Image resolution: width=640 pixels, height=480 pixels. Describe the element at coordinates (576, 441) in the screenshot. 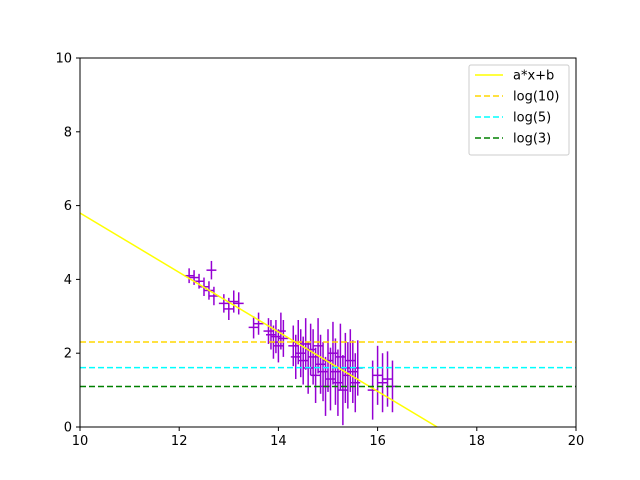

I see `x-tick-label: 20` at that location.